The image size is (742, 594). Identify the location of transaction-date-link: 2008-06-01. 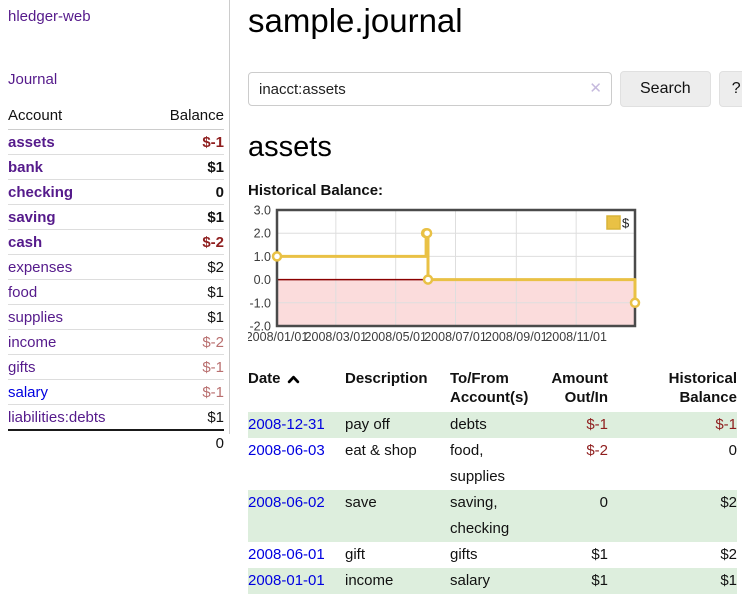
(286, 554).